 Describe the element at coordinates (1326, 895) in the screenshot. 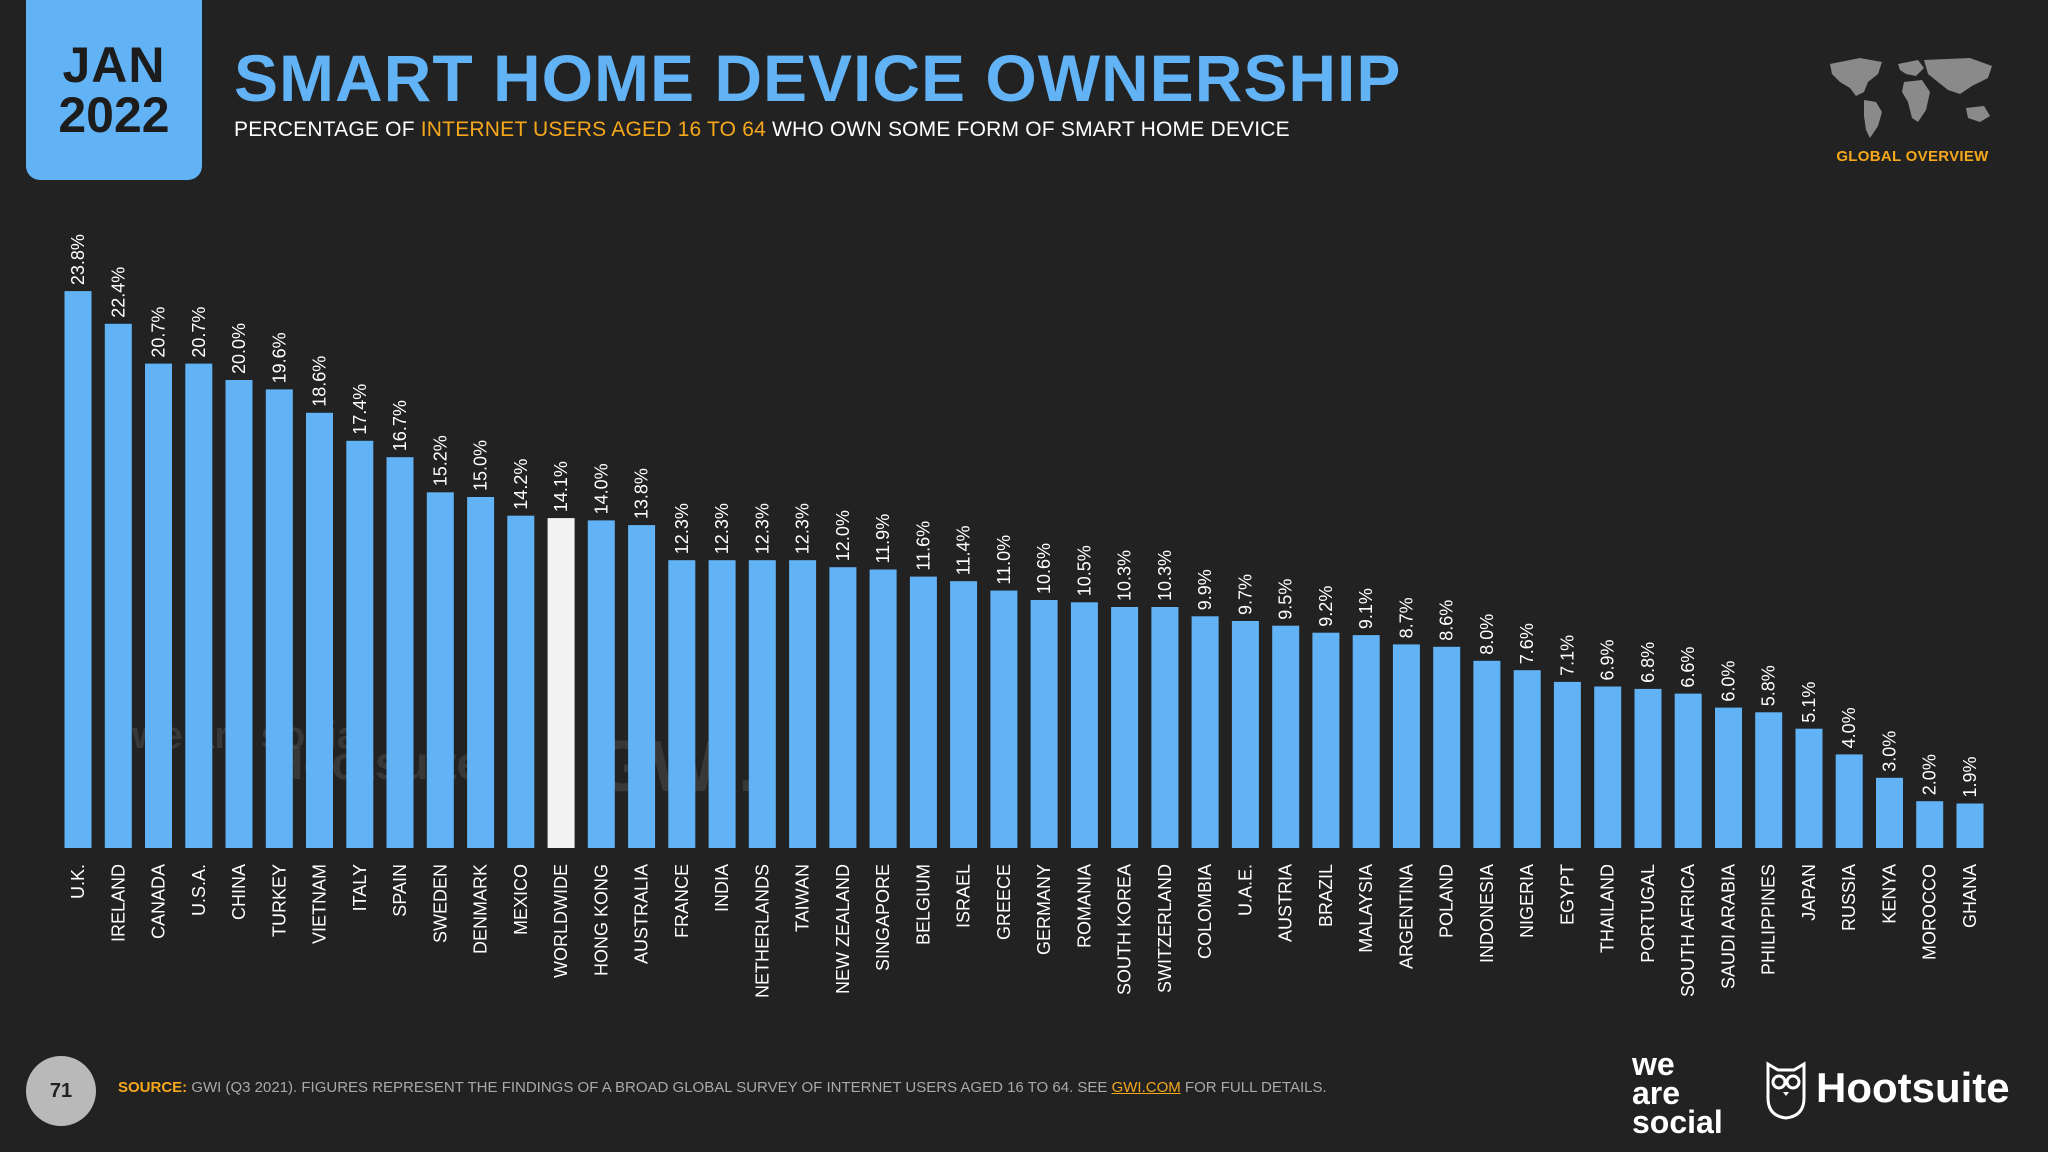

I see `category-label: BRAZIL` at that location.